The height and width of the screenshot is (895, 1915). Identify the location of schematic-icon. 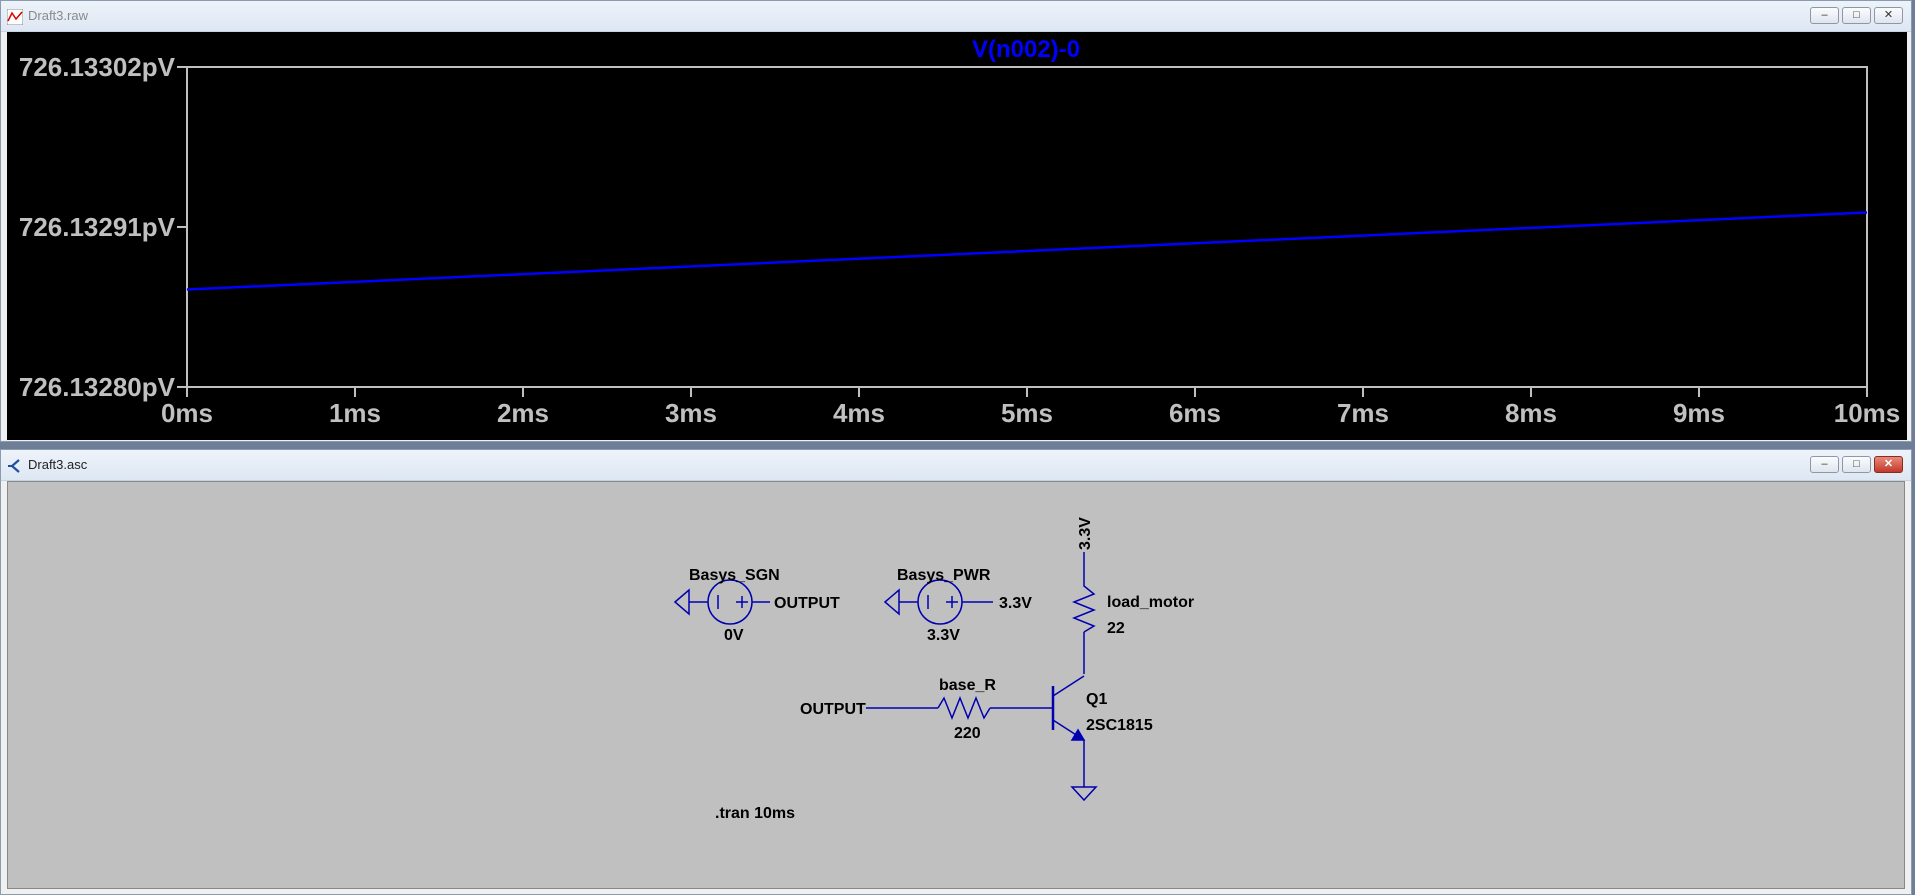
(14, 466).